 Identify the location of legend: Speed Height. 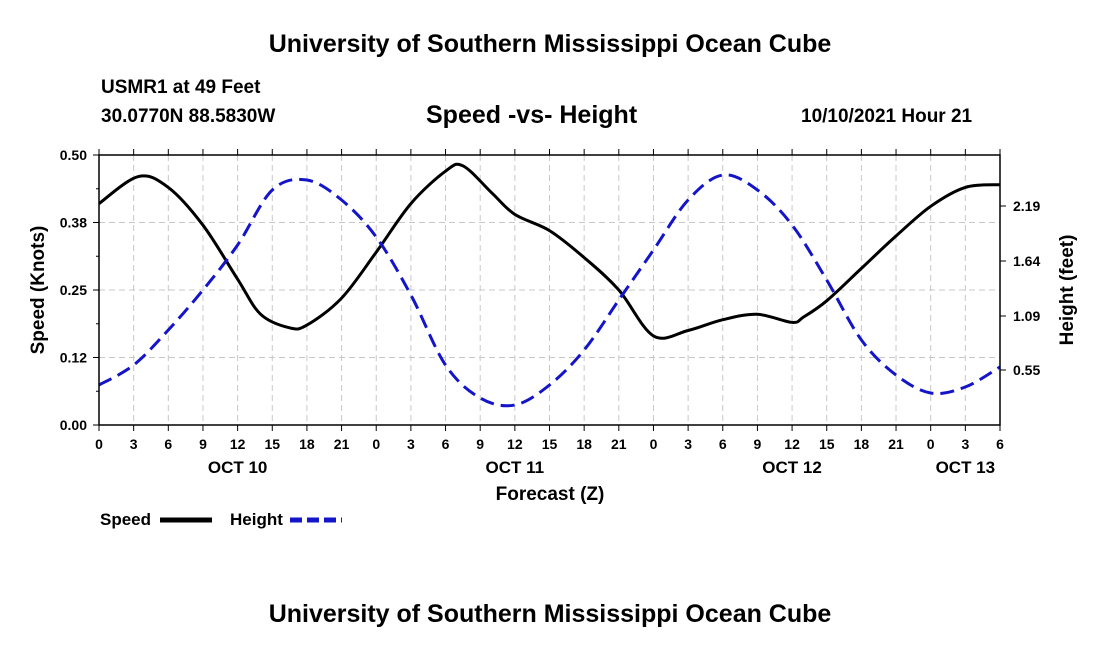
(221, 519).